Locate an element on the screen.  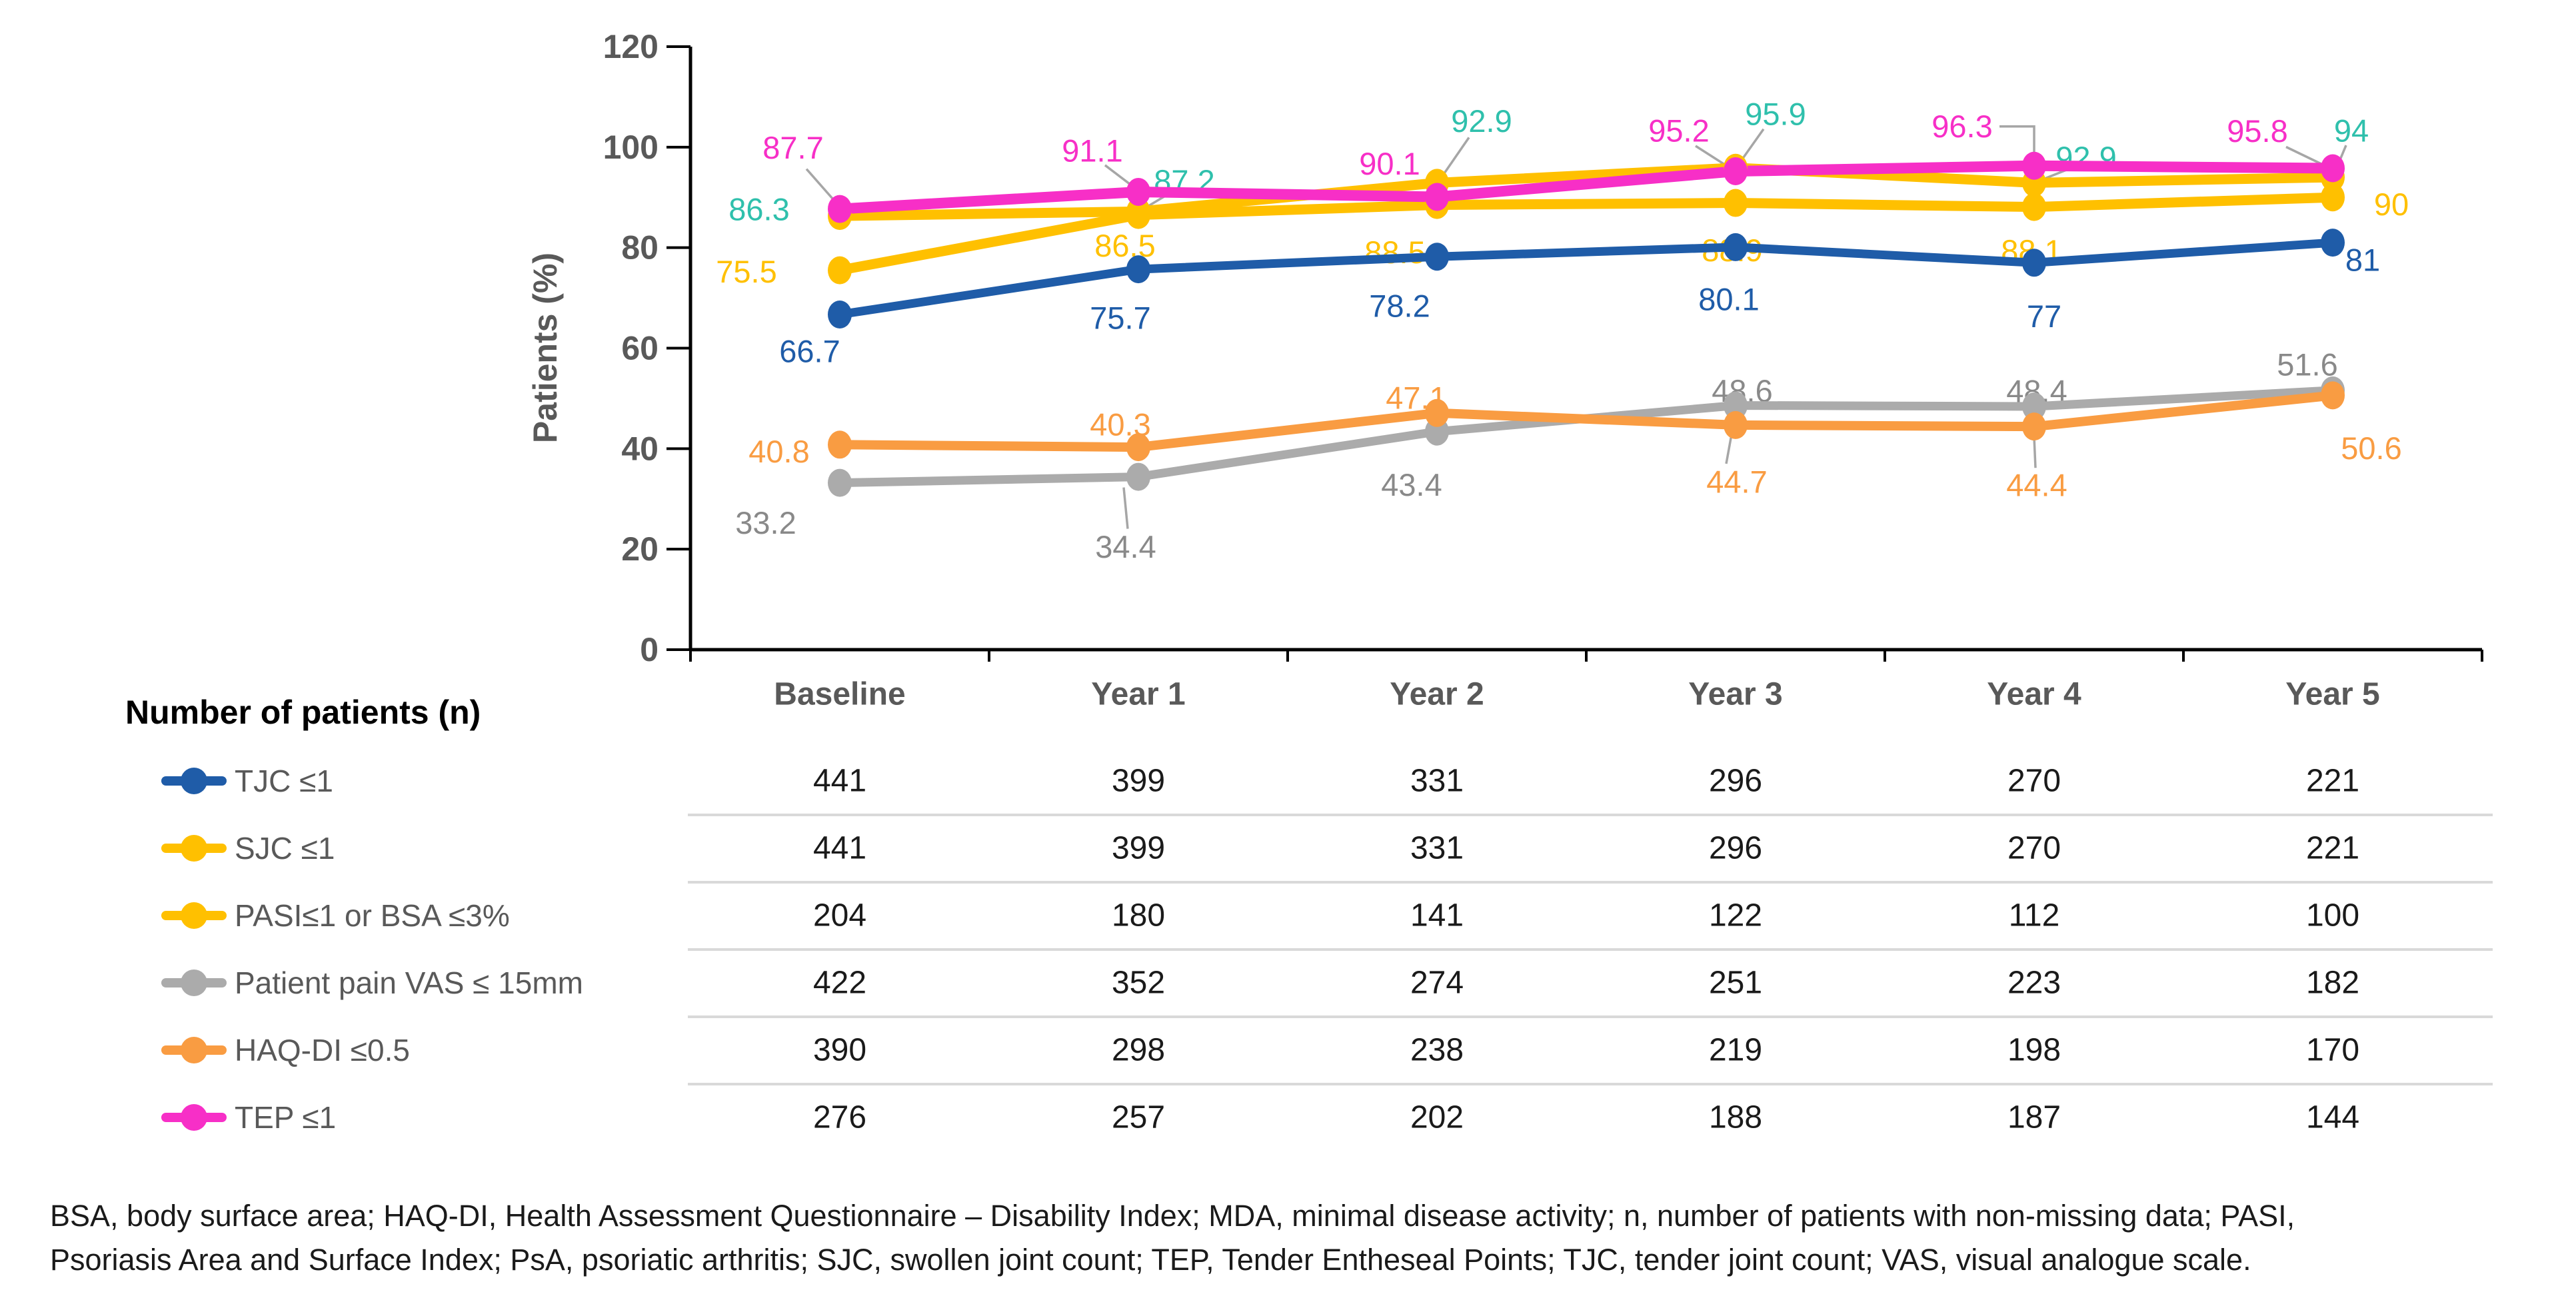
table-cell-value: 170 is located at coordinates (2332, 1050).